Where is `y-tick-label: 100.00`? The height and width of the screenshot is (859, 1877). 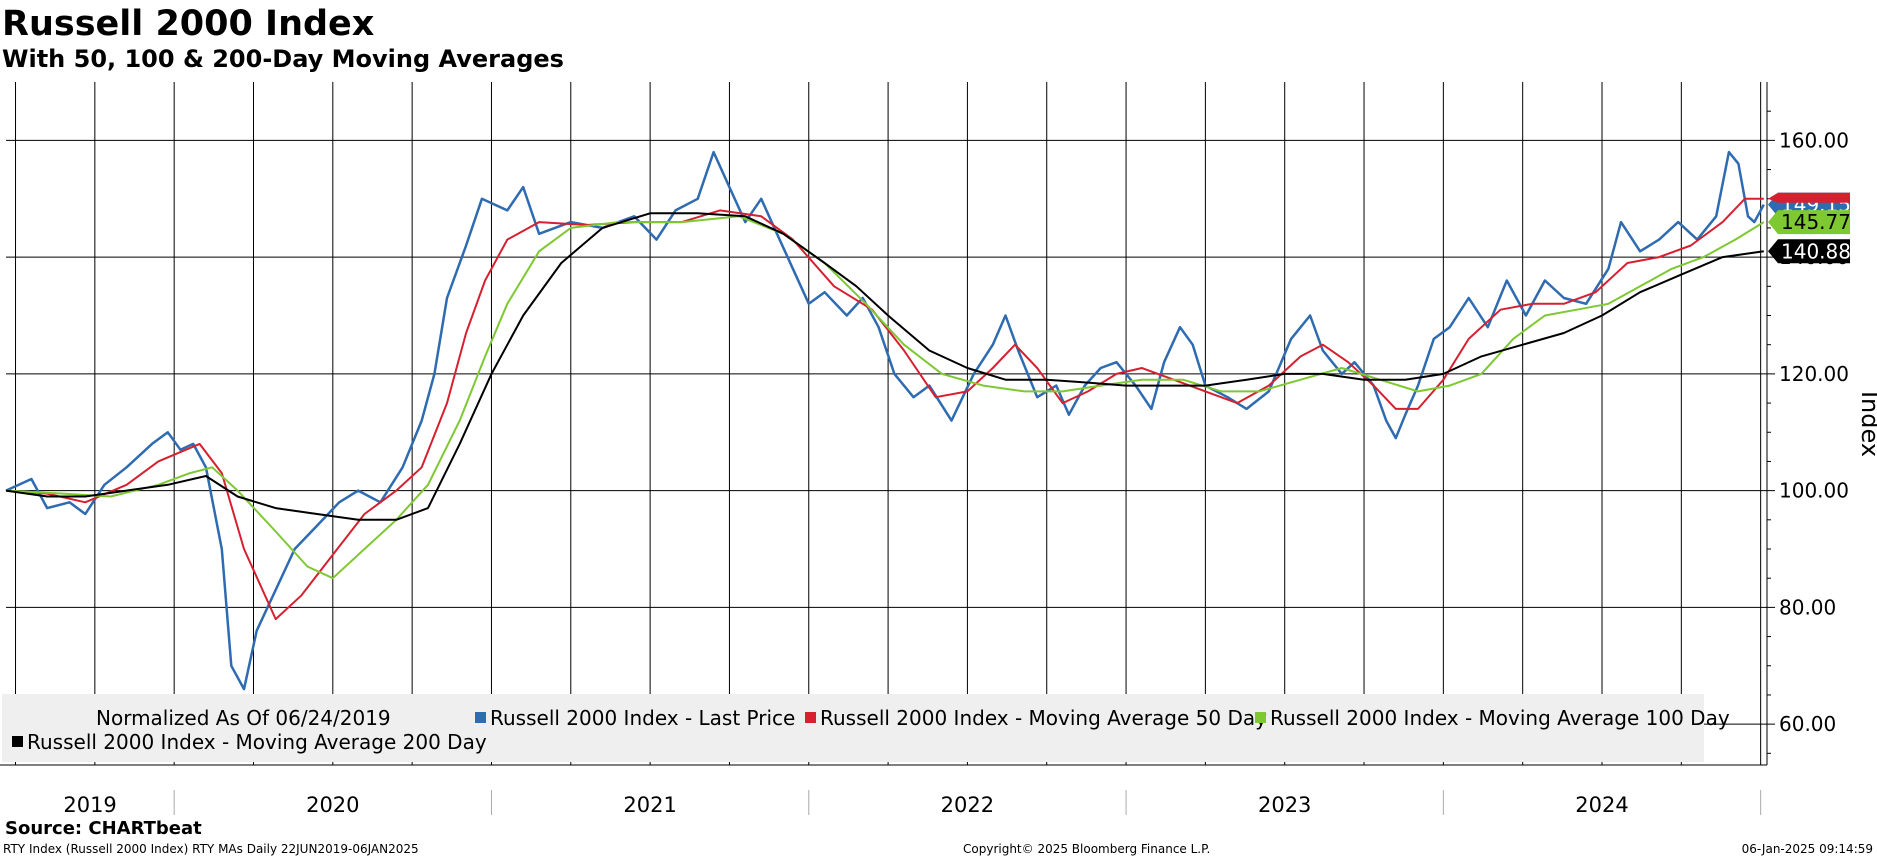 y-tick-label: 100.00 is located at coordinates (1814, 491).